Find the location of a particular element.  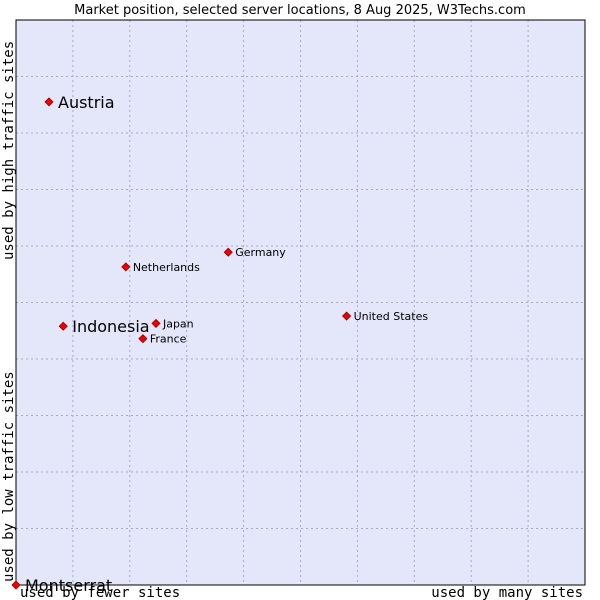

label-france: France is located at coordinates (168, 339).